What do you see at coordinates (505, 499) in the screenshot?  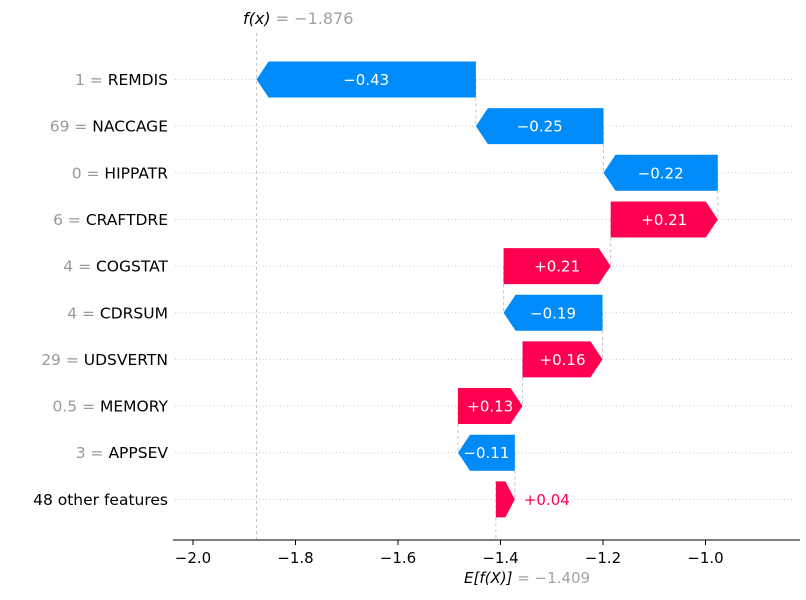 I see `shap-bar-48-other-features` at bounding box center [505, 499].